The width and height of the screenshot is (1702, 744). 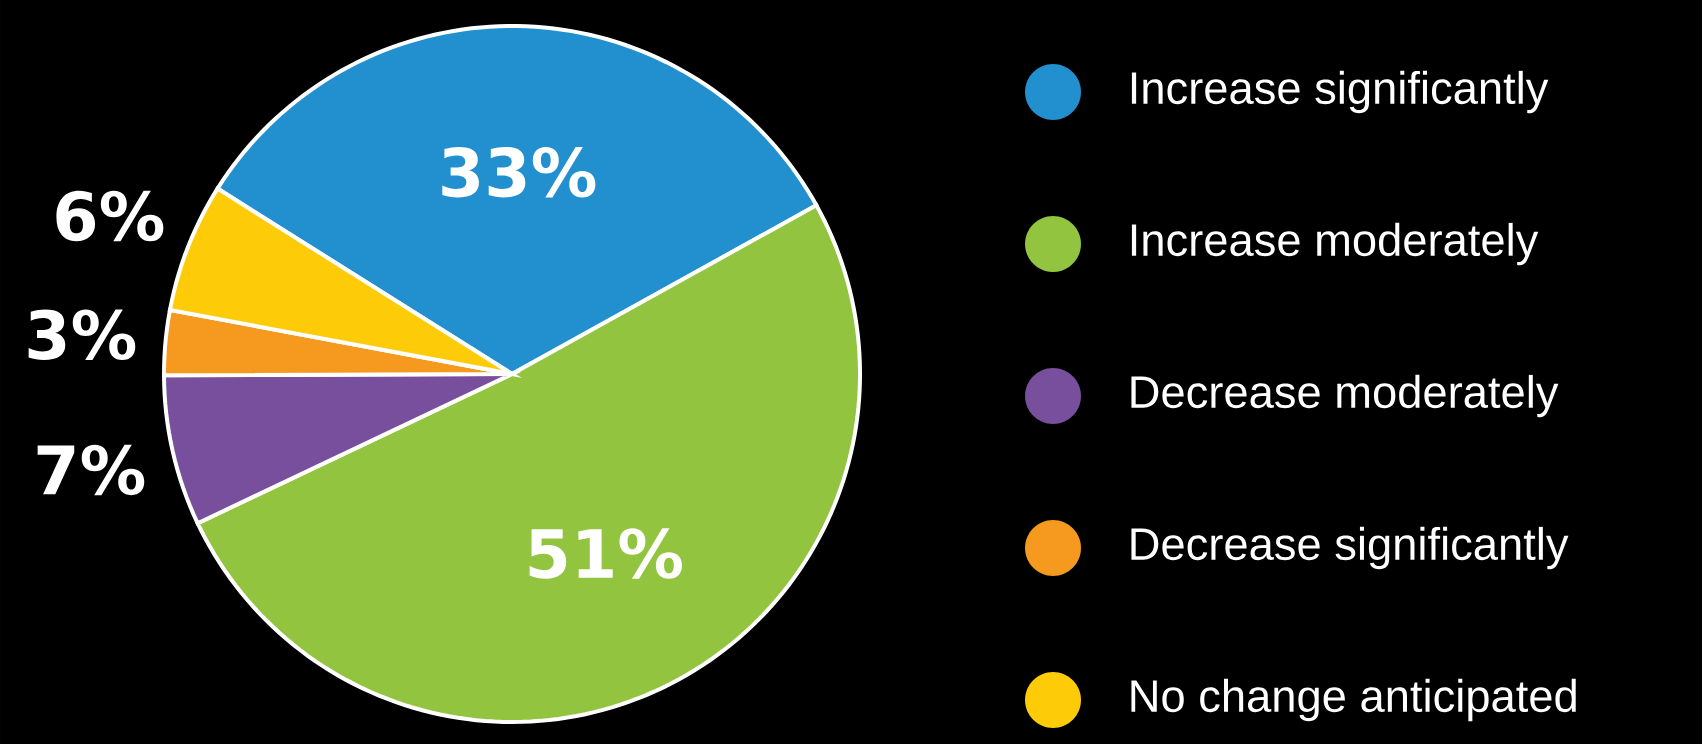 What do you see at coordinates (91, 470) in the screenshot?
I see `data-label: 7%` at bounding box center [91, 470].